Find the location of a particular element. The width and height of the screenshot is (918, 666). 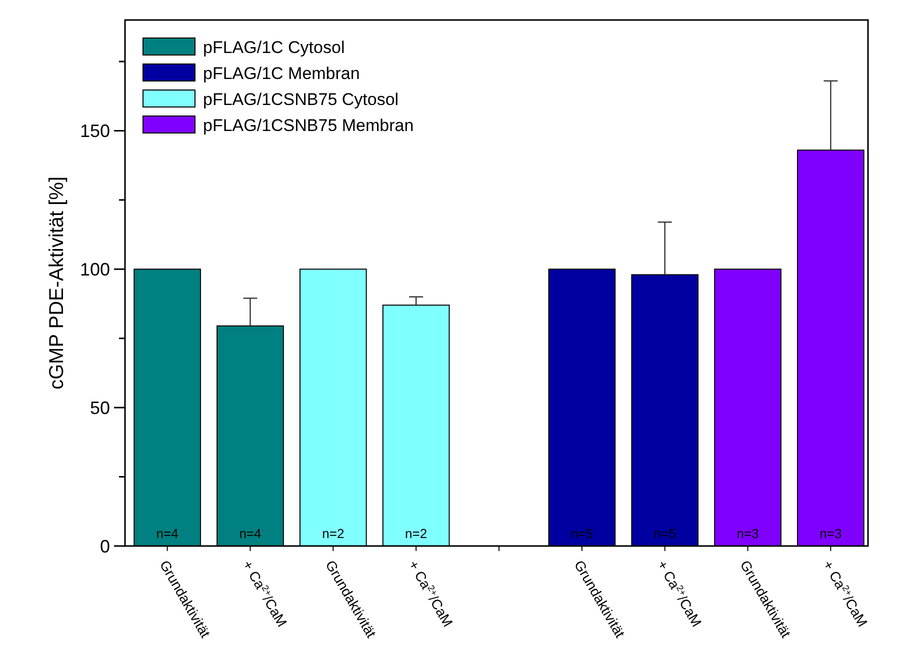

legend-label: pFLAG/1CSNB75 Cytosol is located at coordinates (301, 99).